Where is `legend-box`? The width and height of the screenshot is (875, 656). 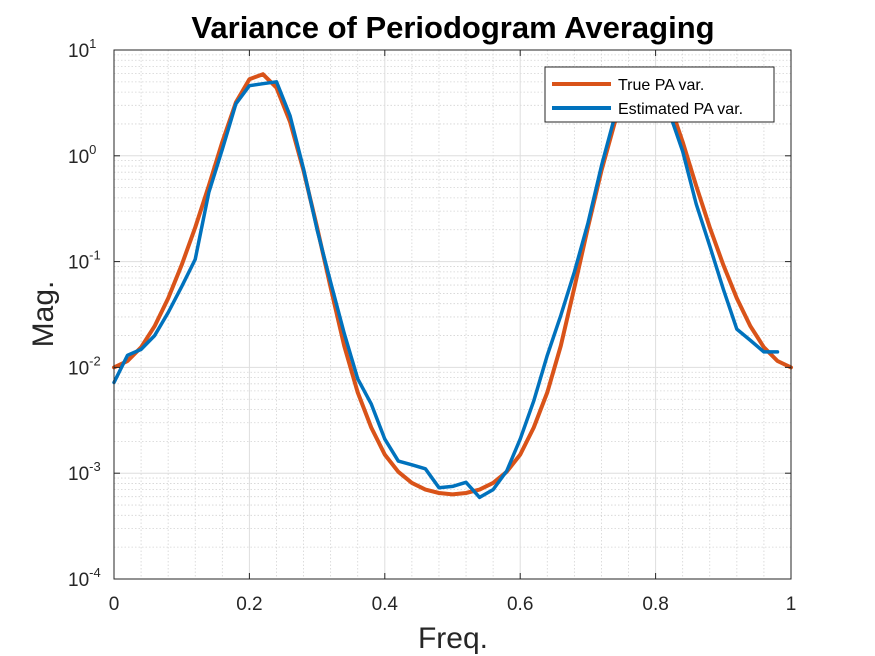
legend-box is located at coordinates (659, 94).